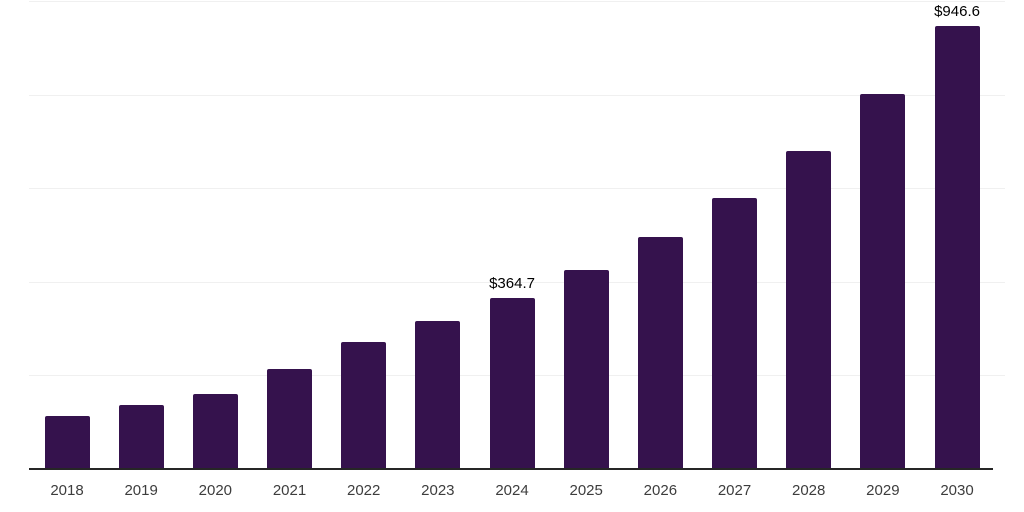 The image size is (1024, 512). What do you see at coordinates (586, 490) in the screenshot?
I see `x-tick-label-2025: 2025` at bounding box center [586, 490].